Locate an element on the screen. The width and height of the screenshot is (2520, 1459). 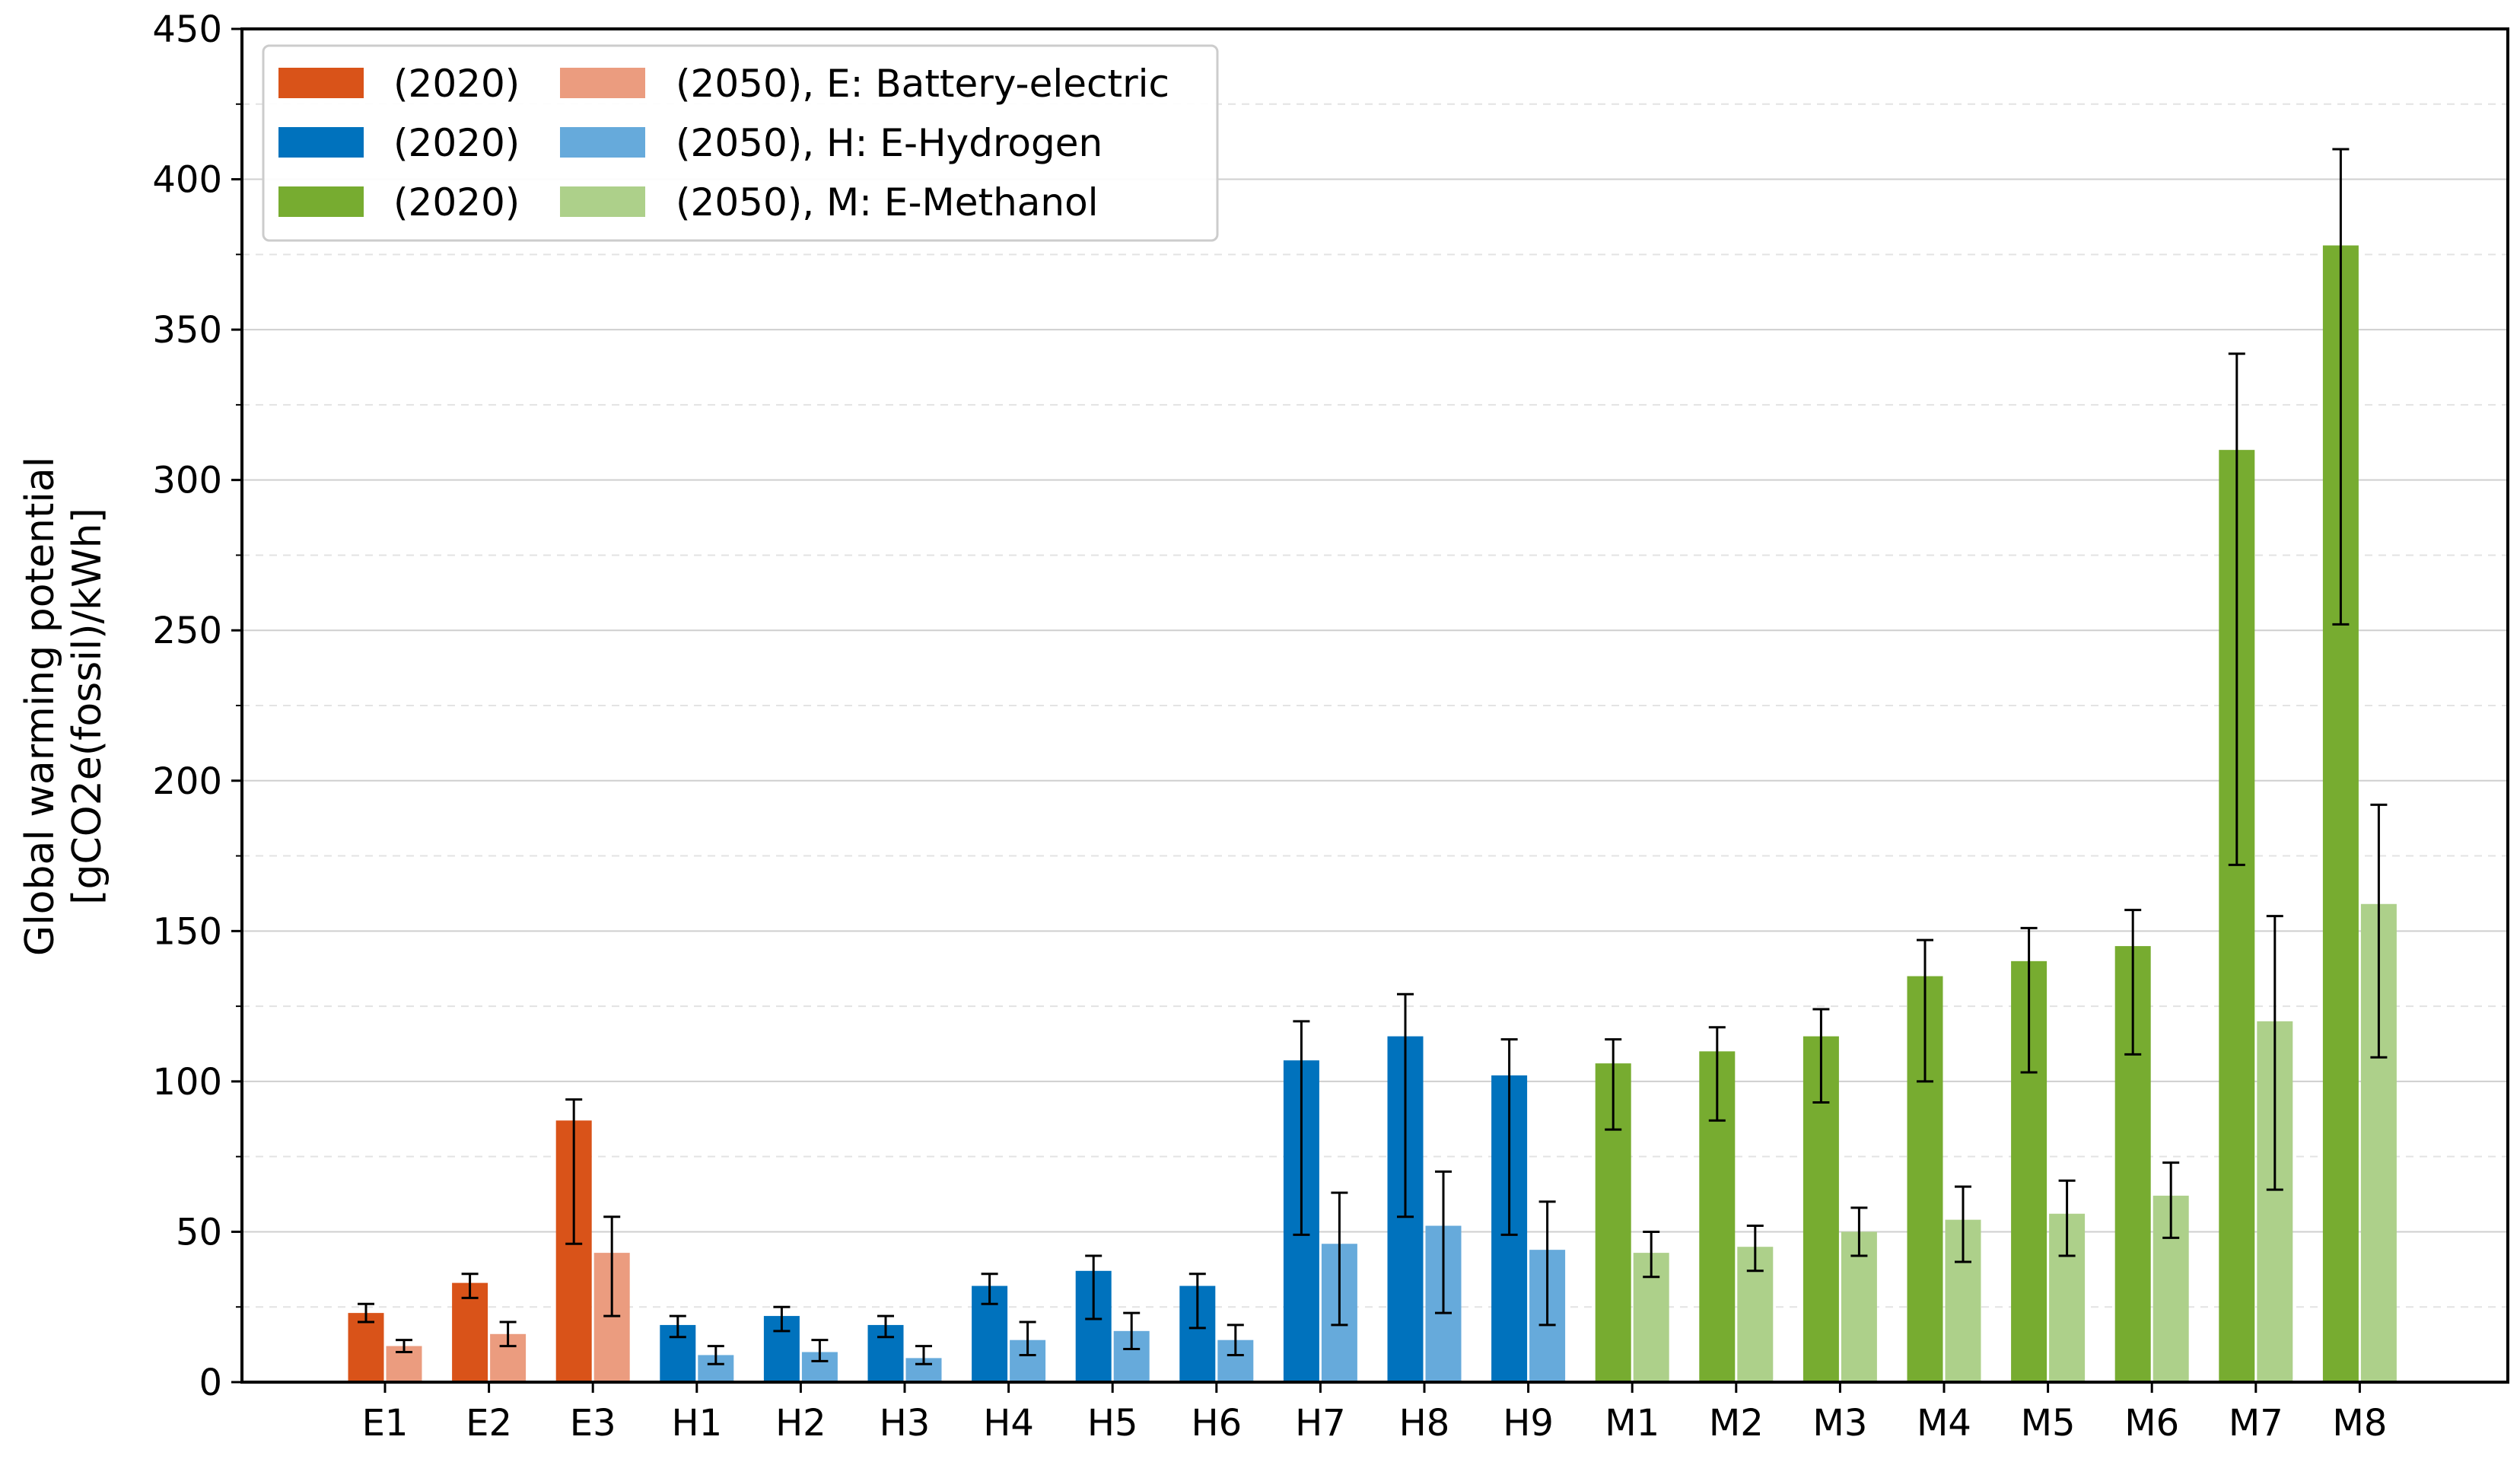
x-tick-label: M1 is located at coordinates (1632, 1423).